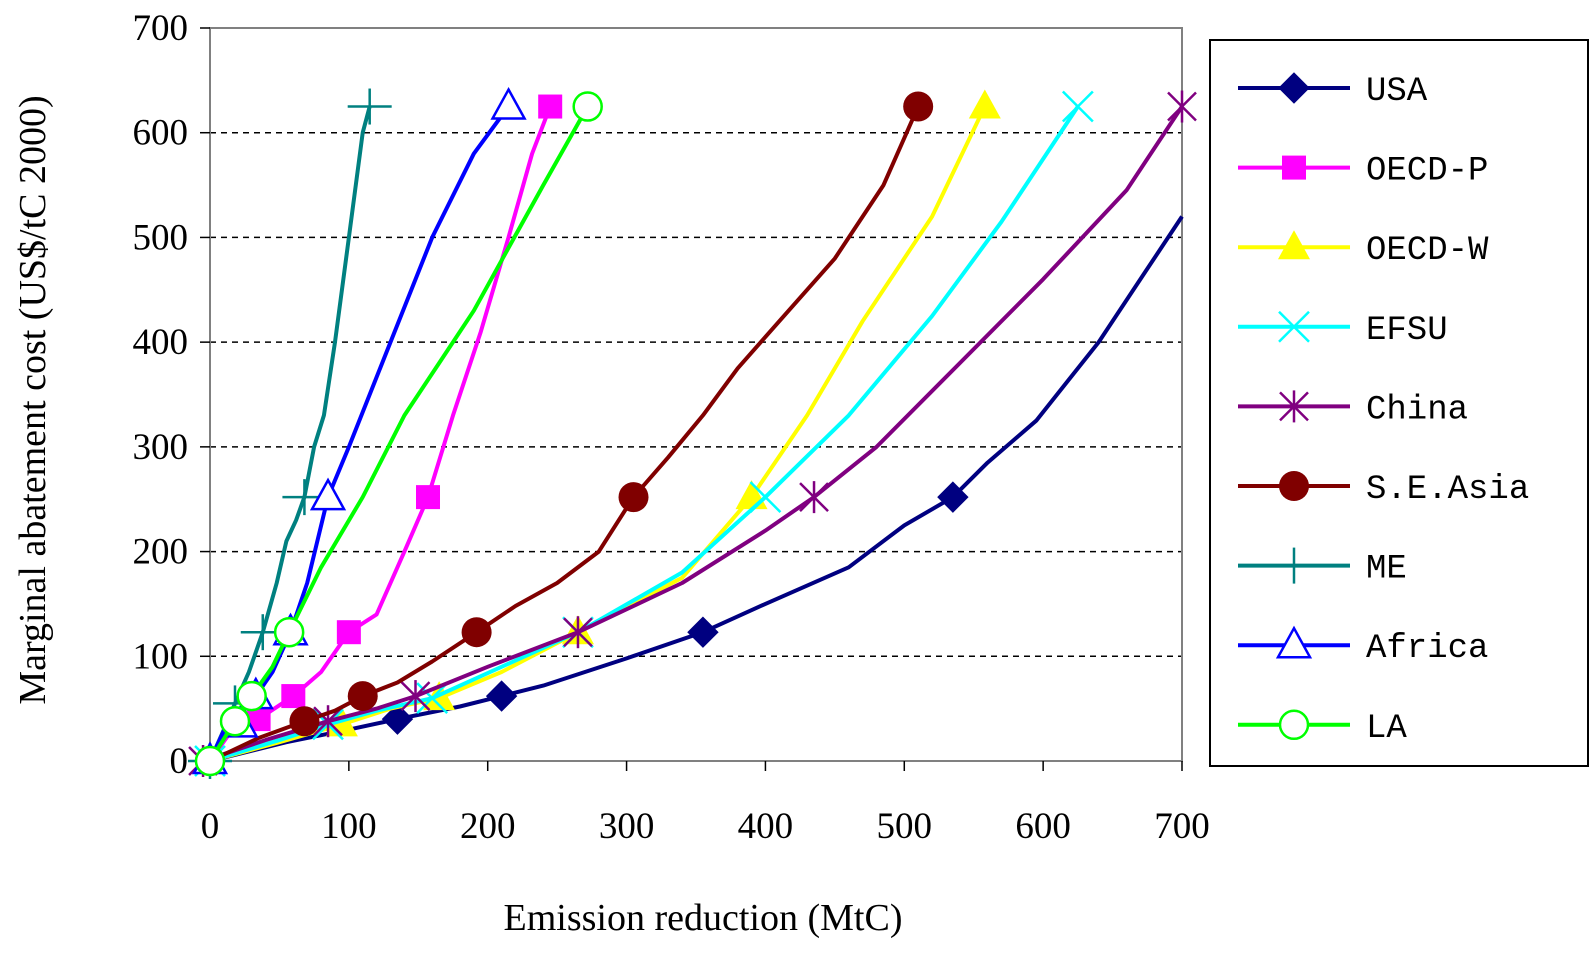 The width and height of the screenshot is (1594, 958). I want to click on legend-label: S.E.Asia, so click(1447, 490).